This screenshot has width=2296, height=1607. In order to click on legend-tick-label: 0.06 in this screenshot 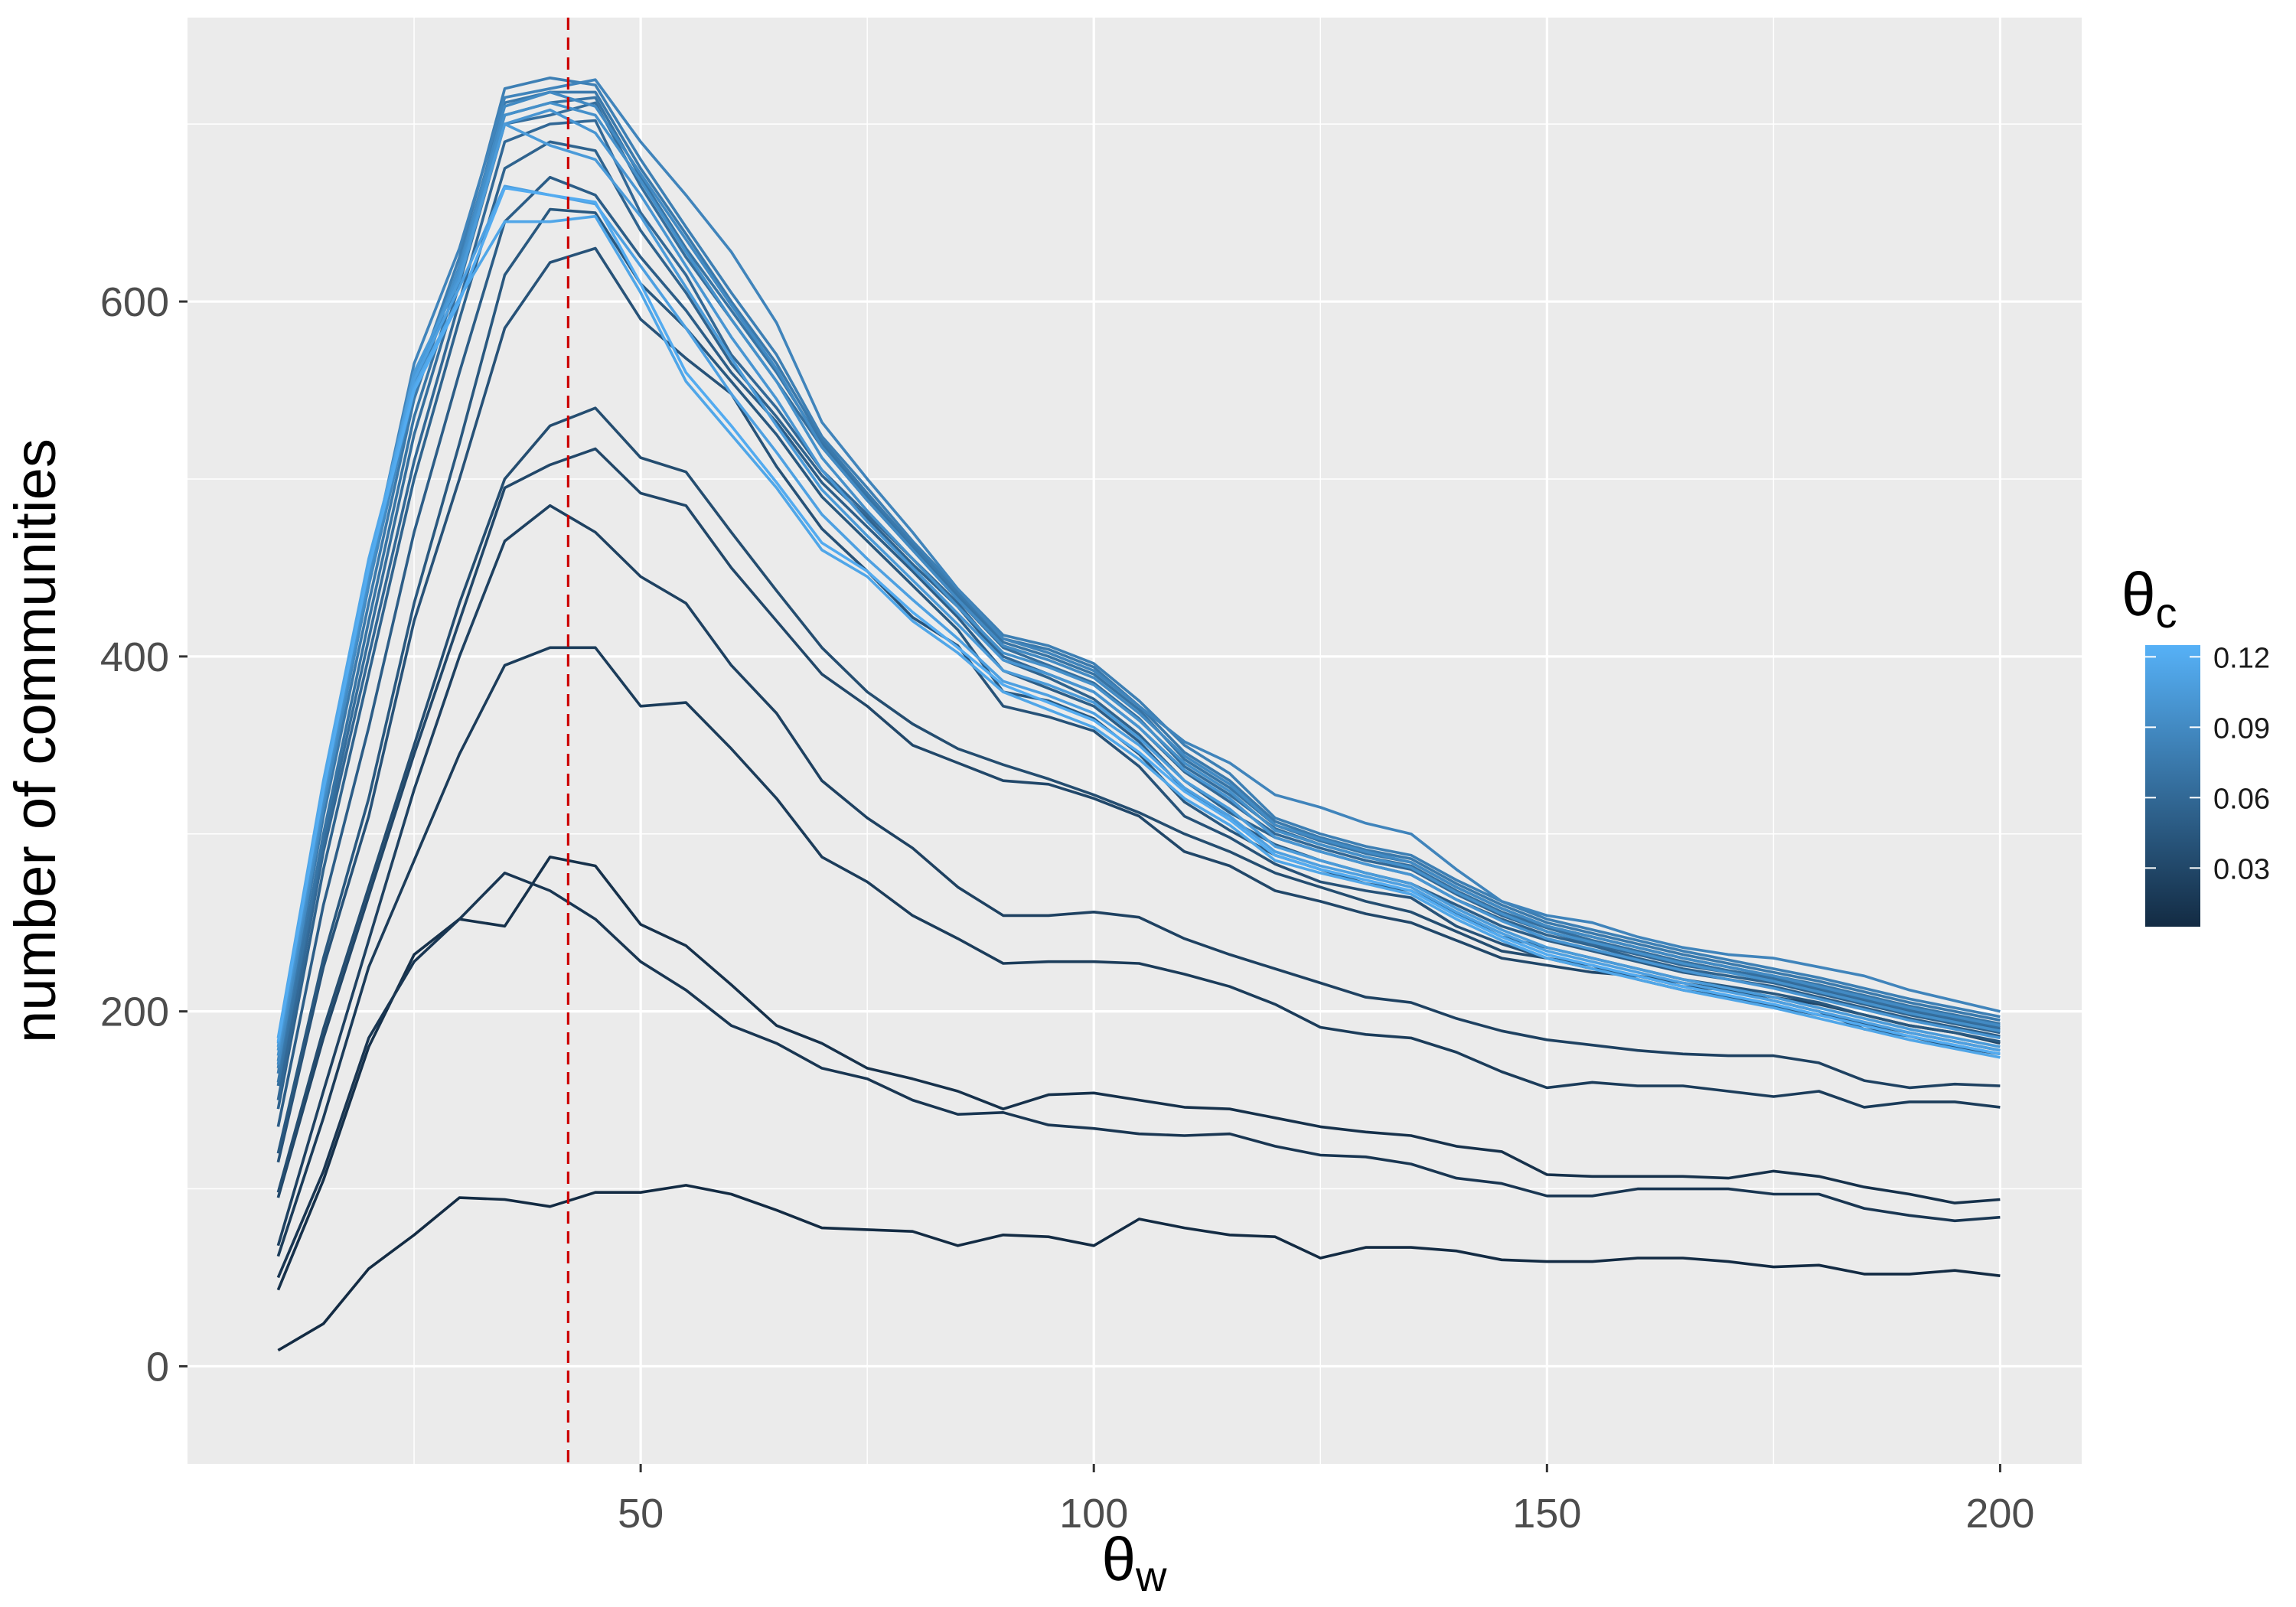, I will do `click(2241, 799)`.